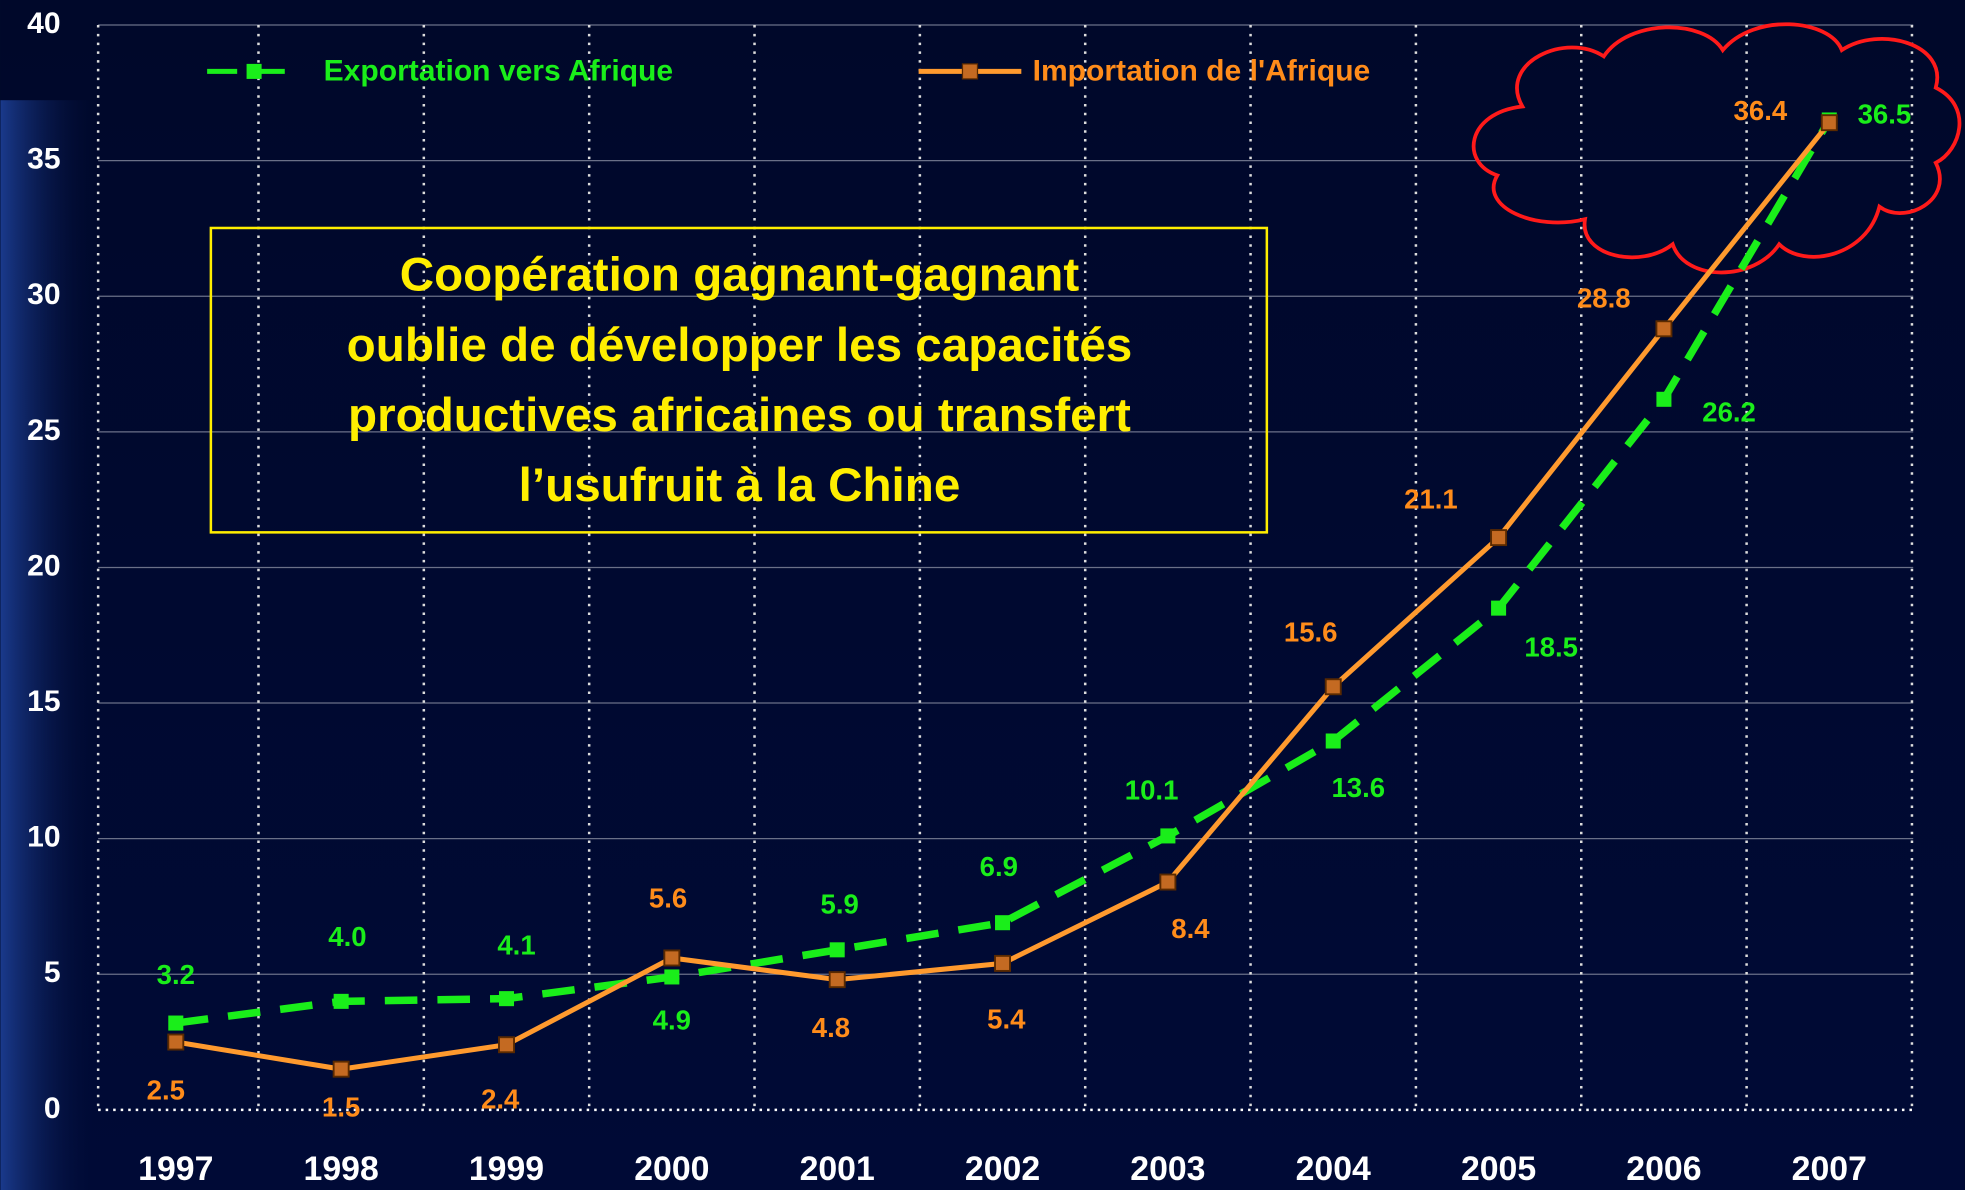  What do you see at coordinates (52, 1108) in the screenshot?
I see `y-tick-label: 0` at bounding box center [52, 1108].